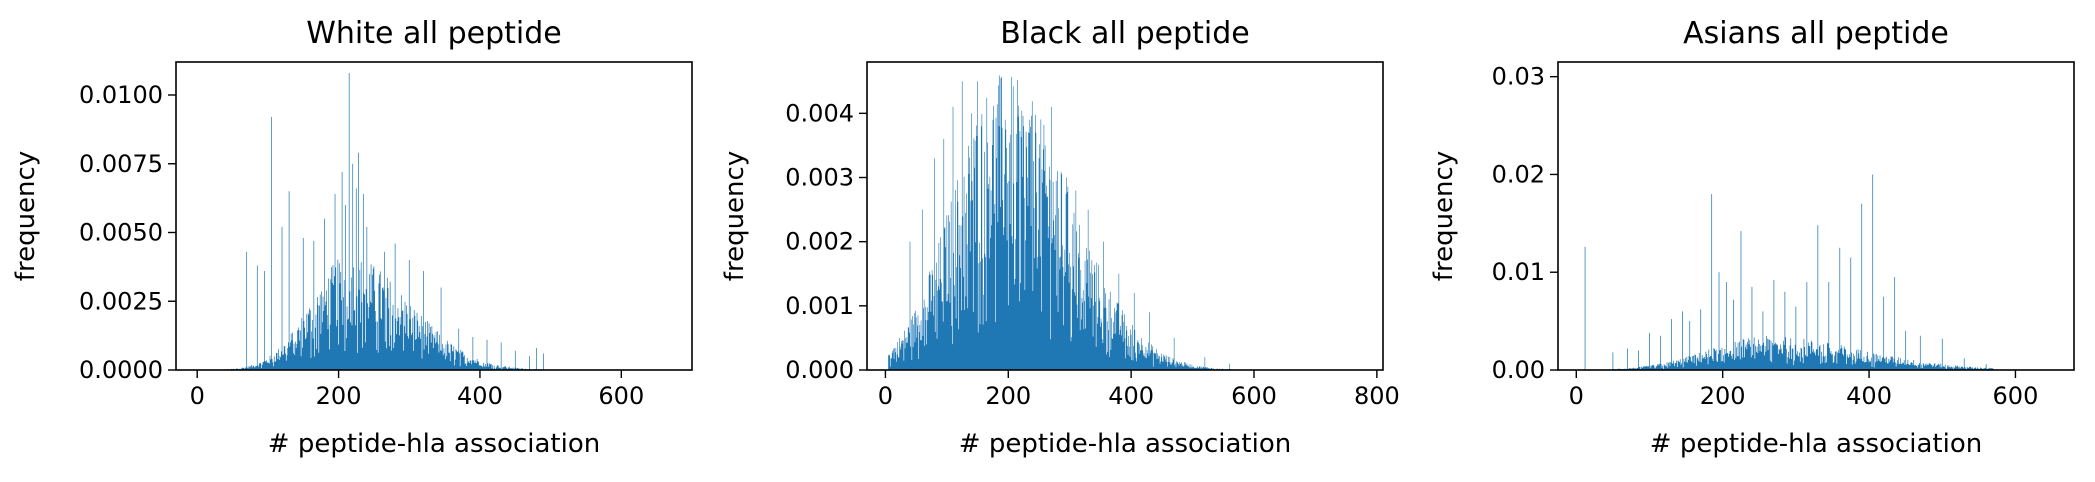 The height and width of the screenshot is (482, 2095). What do you see at coordinates (1518, 77) in the screenshot?
I see `y-tick-label: 0.03` at bounding box center [1518, 77].